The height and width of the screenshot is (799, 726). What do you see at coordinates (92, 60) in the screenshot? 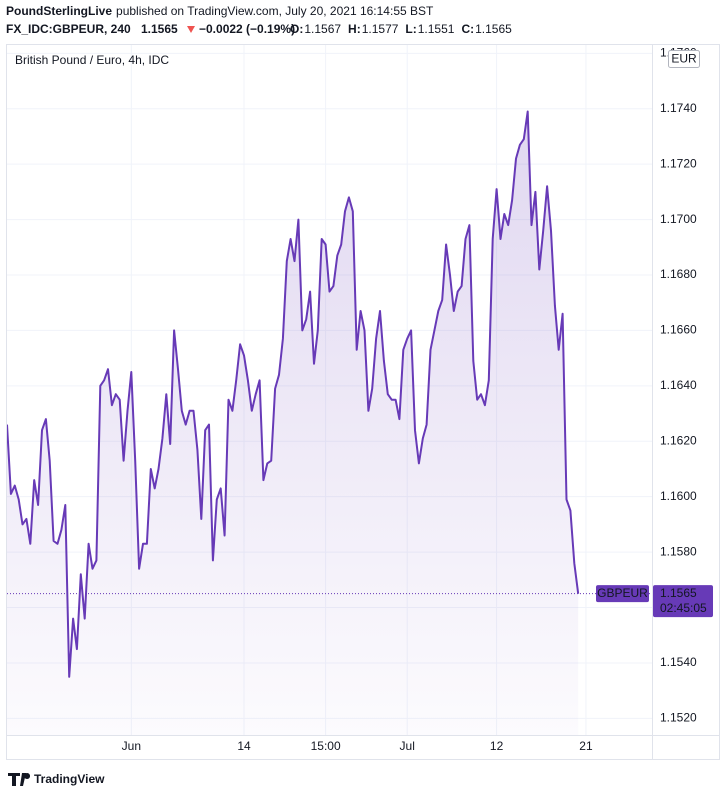
I see `chart-title: British Pound / Euro, 4h, IDC` at bounding box center [92, 60].